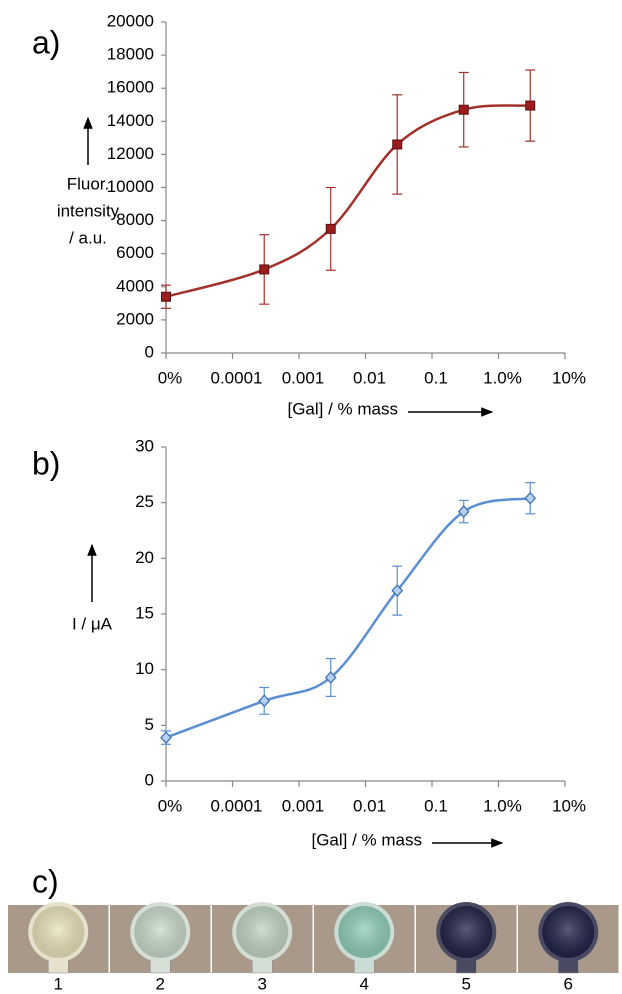 The height and width of the screenshot is (994, 622). Describe the element at coordinates (88, 183) in the screenshot. I see `y-axis-label: Fluor.` at that location.